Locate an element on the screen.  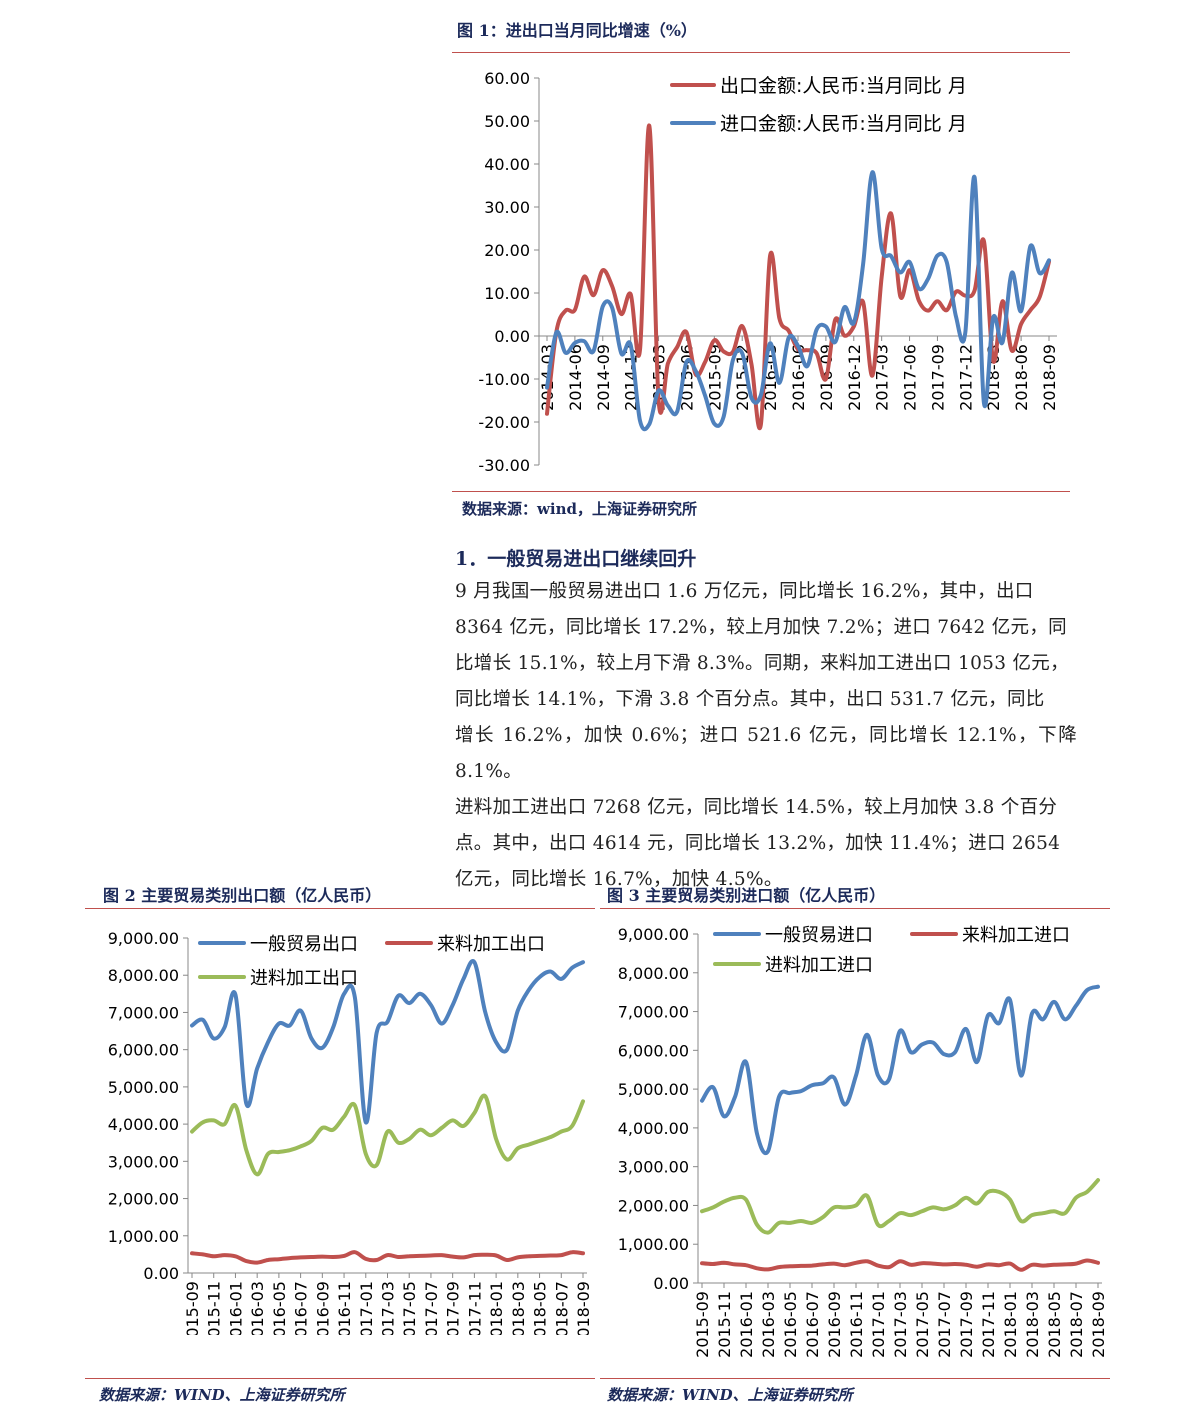
body-line: 9 月我国一般贸易进出口 1.6 万亿元，同比增长 16.2%，其中，出口 is located at coordinates (744, 591).